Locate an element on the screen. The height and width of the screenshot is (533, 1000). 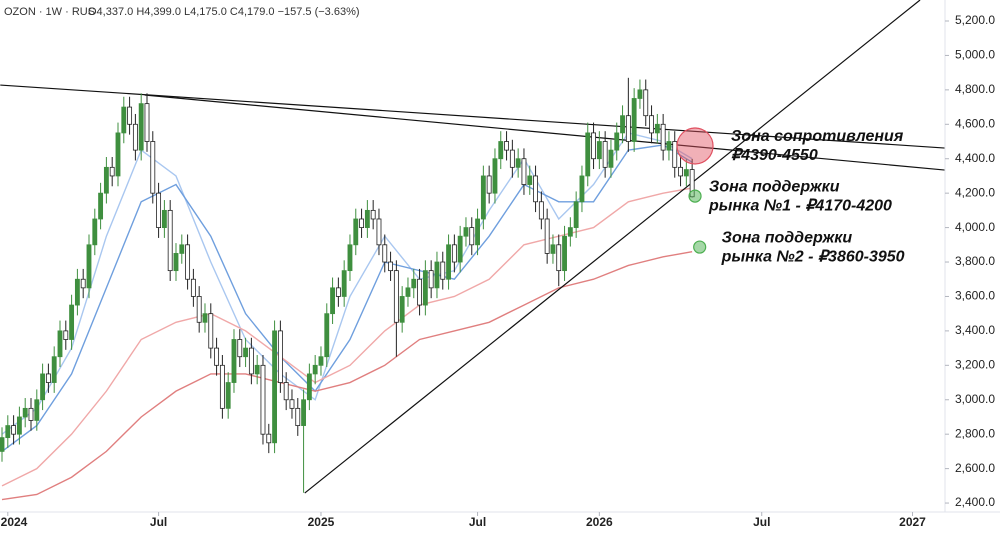
y-tick-label: 4,400.0 is located at coordinates (975, 158).